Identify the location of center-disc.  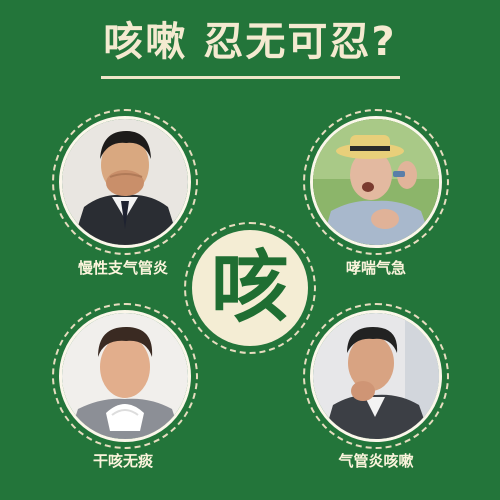
(250, 288).